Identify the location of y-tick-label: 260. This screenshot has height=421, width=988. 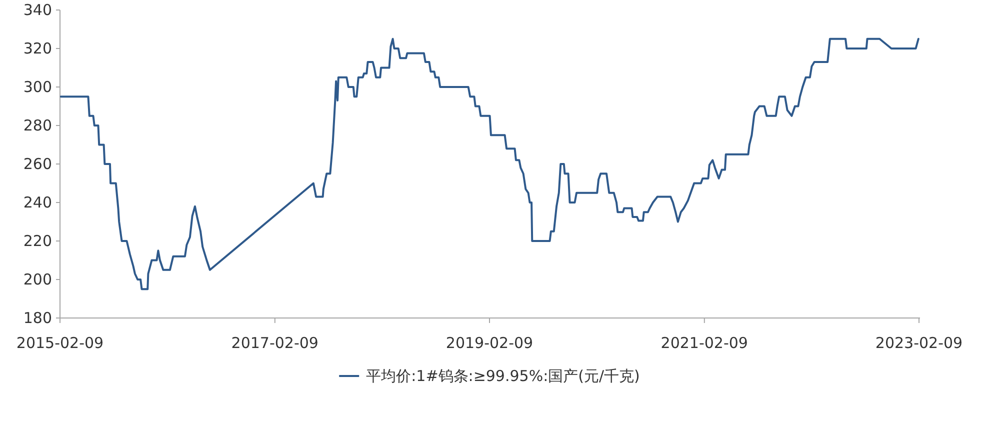
(37, 164).